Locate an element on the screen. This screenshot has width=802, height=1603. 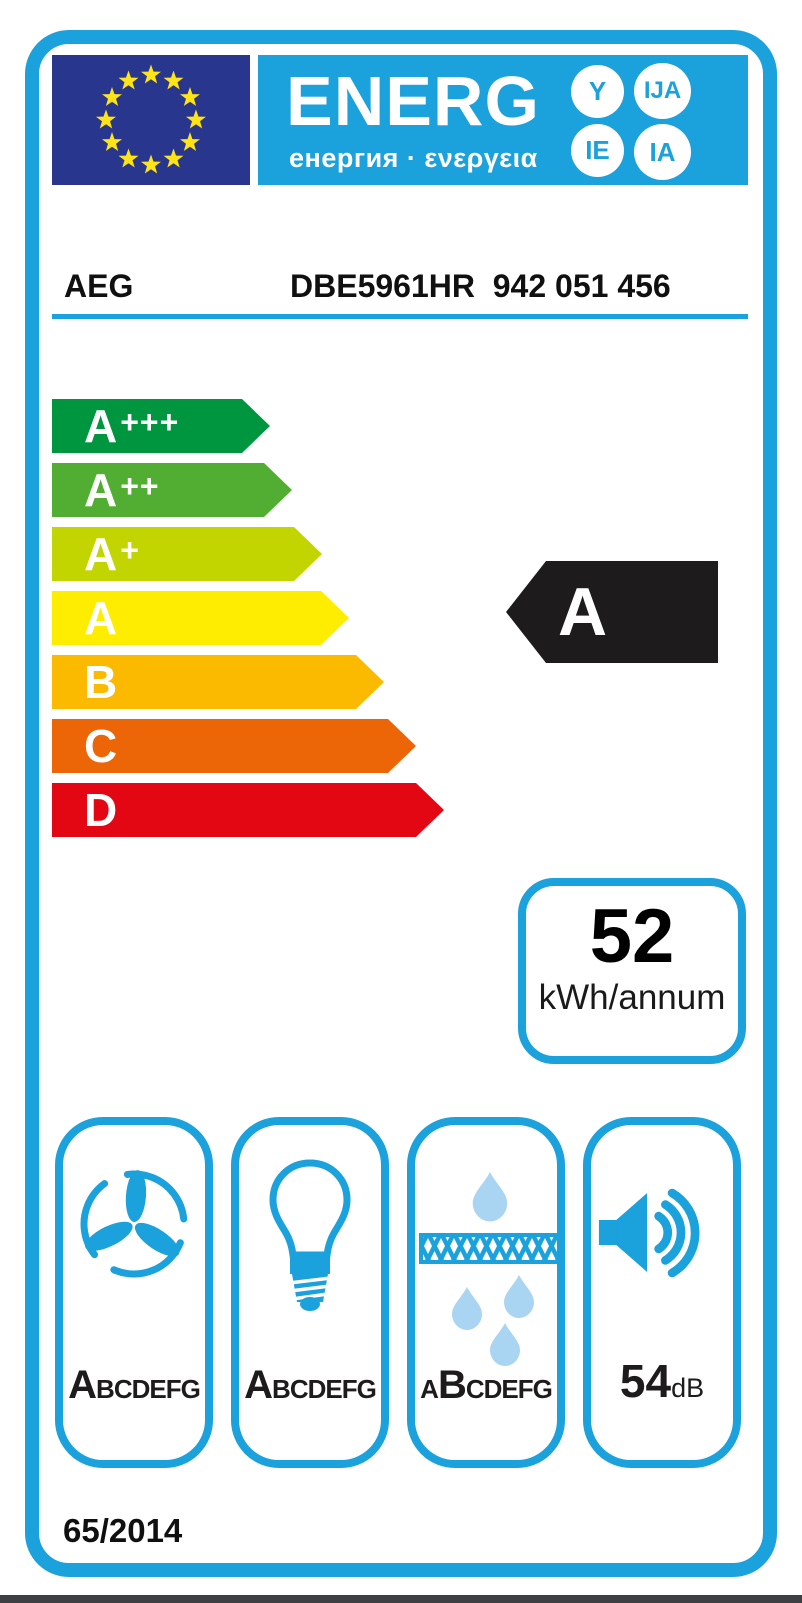
brand-name: AEG is located at coordinates (99, 286).